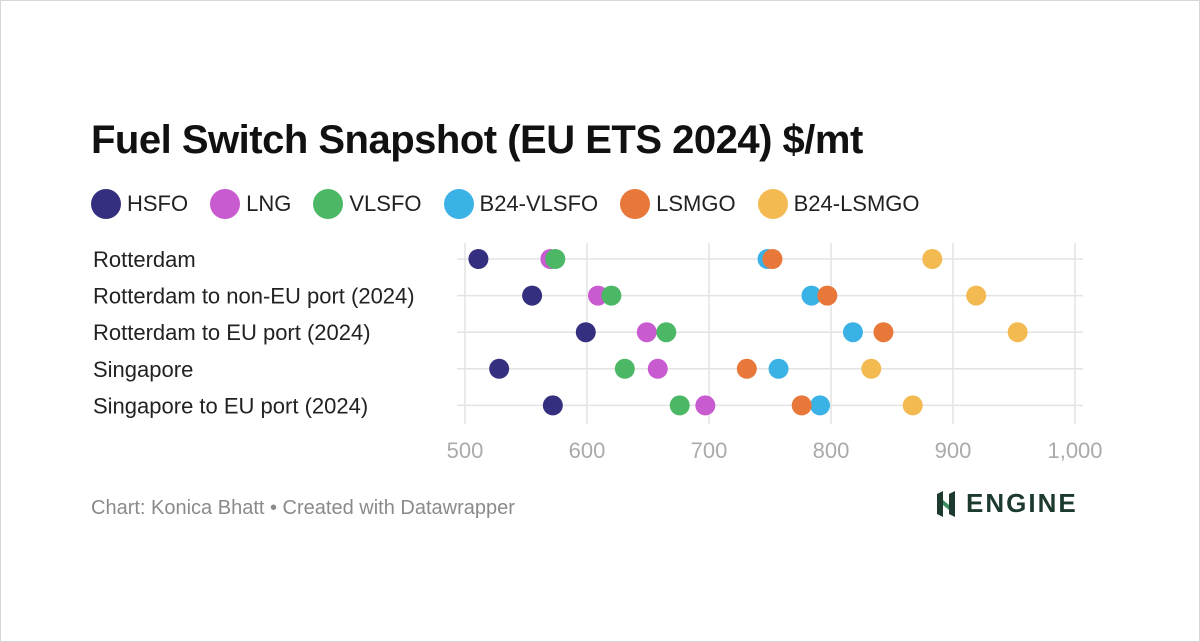 The height and width of the screenshot is (642, 1200). What do you see at coordinates (587, 450) in the screenshot?
I see `x-tick-label: 600` at bounding box center [587, 450].